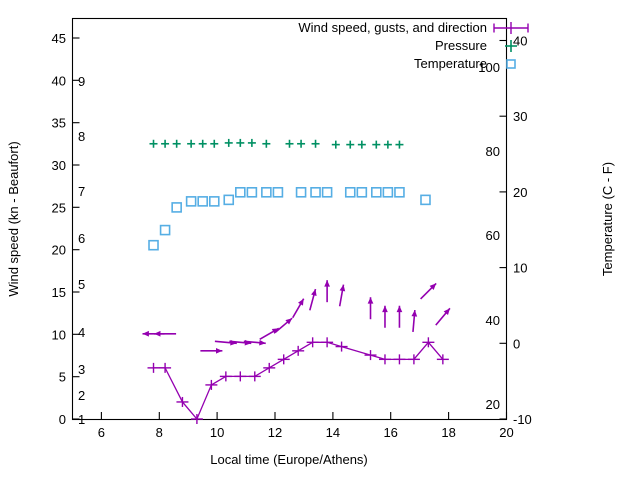  Describe the element at coordinates (607, 219) in the screenshot. I see `y-axis-right-title: Temperature (C - F)` at that location.